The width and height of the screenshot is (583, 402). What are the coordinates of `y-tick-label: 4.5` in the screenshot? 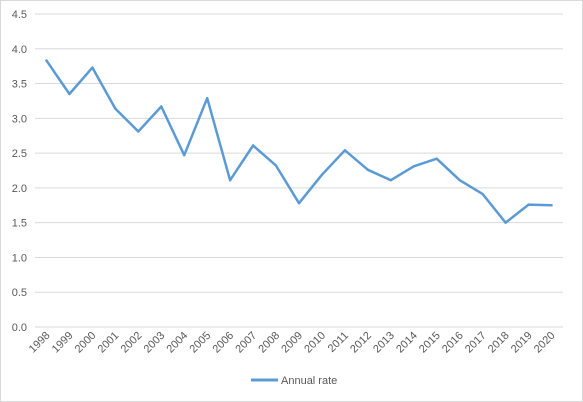 It's located at (19, 15).